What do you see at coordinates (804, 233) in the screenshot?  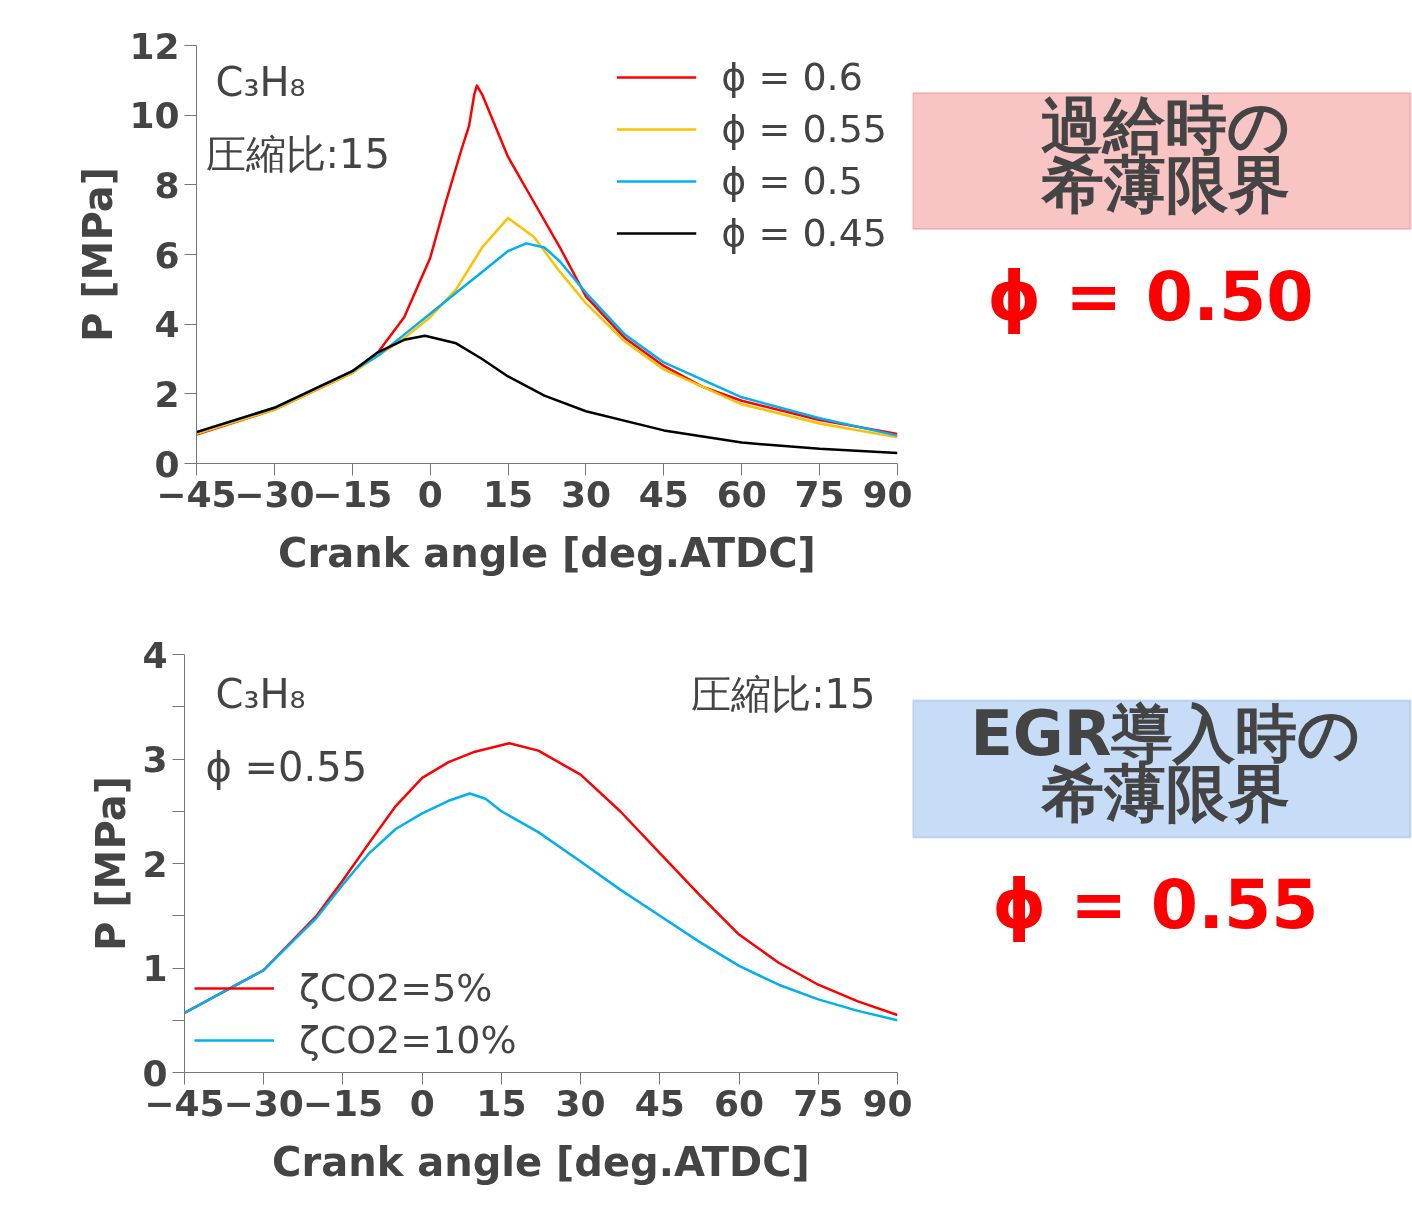 I see `legend-label: ϕ = 0.45` at bounding box center [804, 233].